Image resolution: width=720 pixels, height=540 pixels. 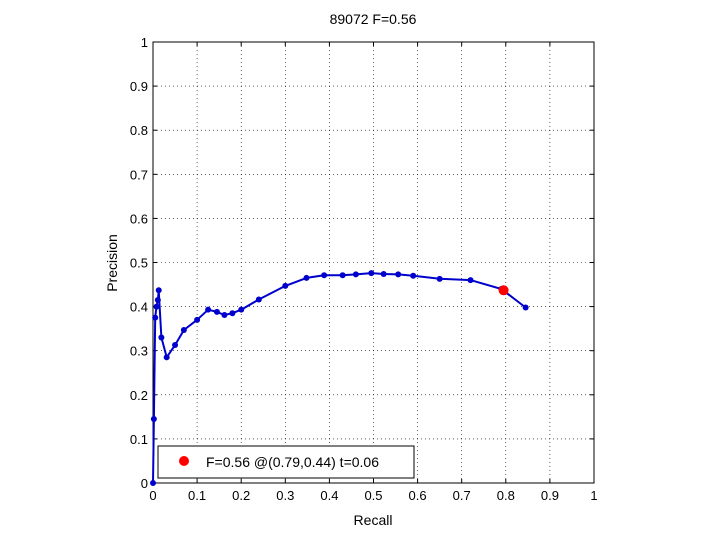 What do you see at coordinates (593, 495) in the screenshot?
I see `x-tick-label: 1` at bounding box center [593, 495].